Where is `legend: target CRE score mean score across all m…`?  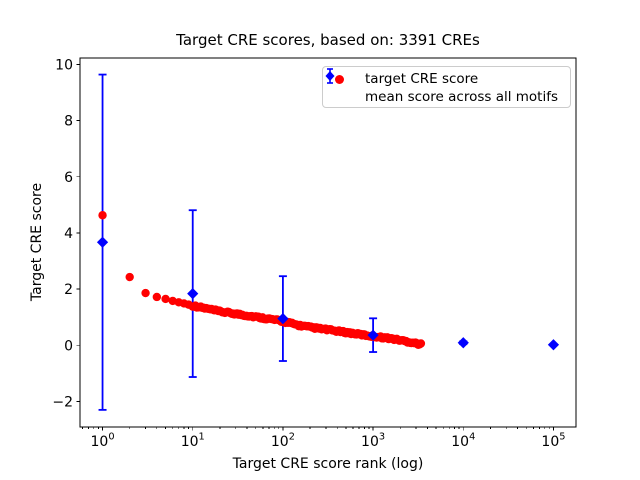
legend: target CRE score mean score across all m… is located at coordinates (446, 87).